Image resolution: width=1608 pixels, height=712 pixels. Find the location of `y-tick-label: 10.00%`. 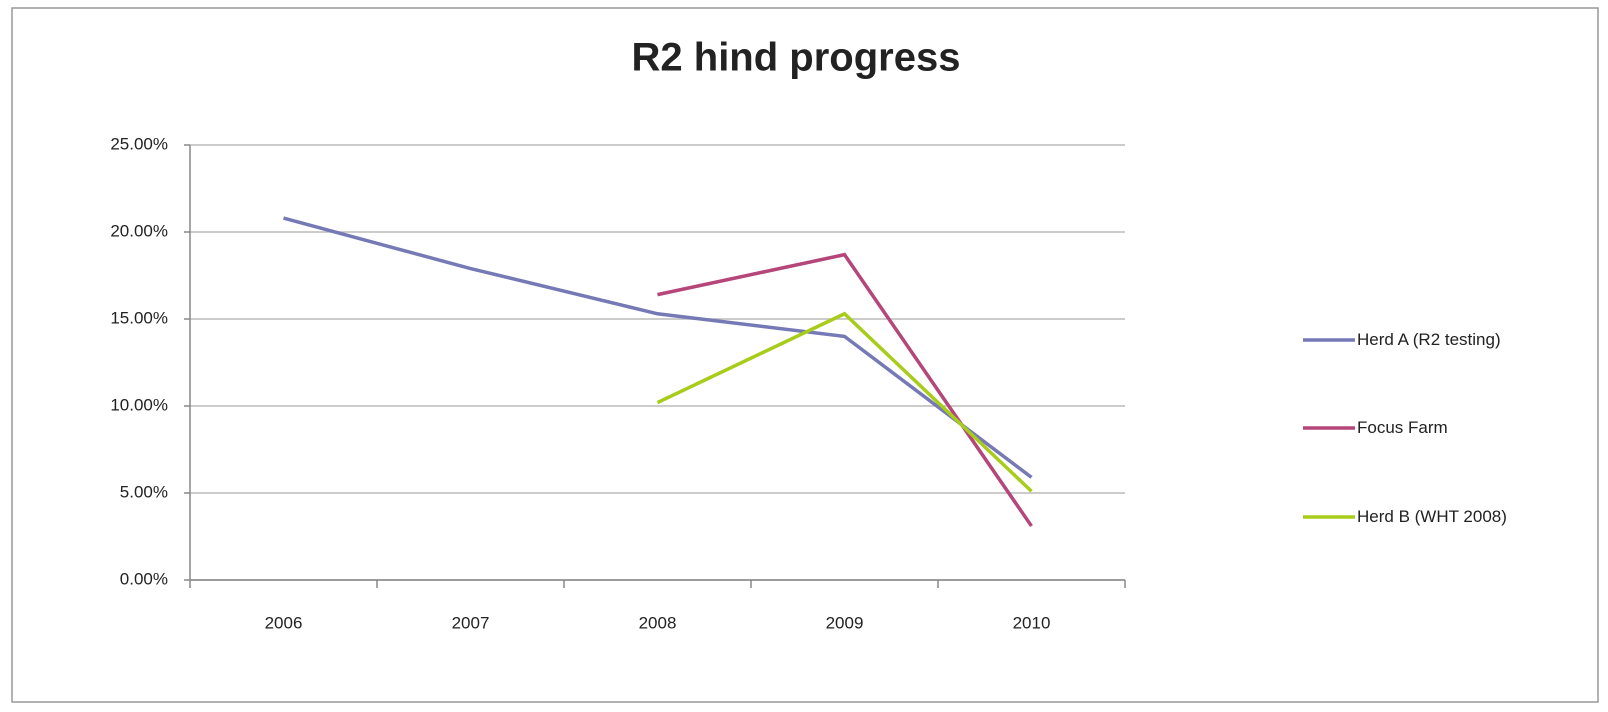

y-tick-label: 10.00% is located at coordinates (139, 404).